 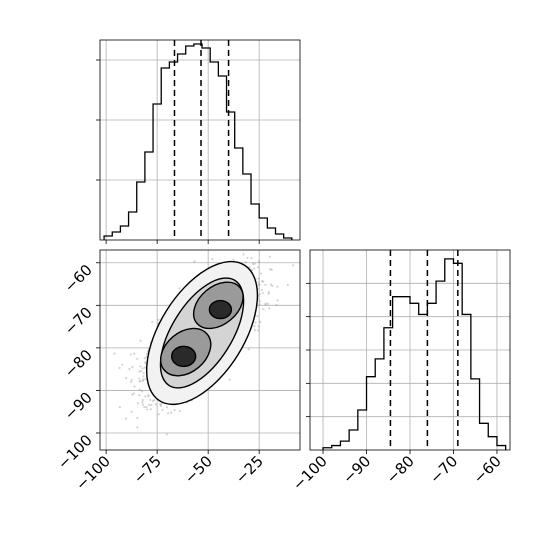 What do you see at coordinates (183, 356) in the screenshot?
I see `density-core-lower` at bounding box center [183, 356].